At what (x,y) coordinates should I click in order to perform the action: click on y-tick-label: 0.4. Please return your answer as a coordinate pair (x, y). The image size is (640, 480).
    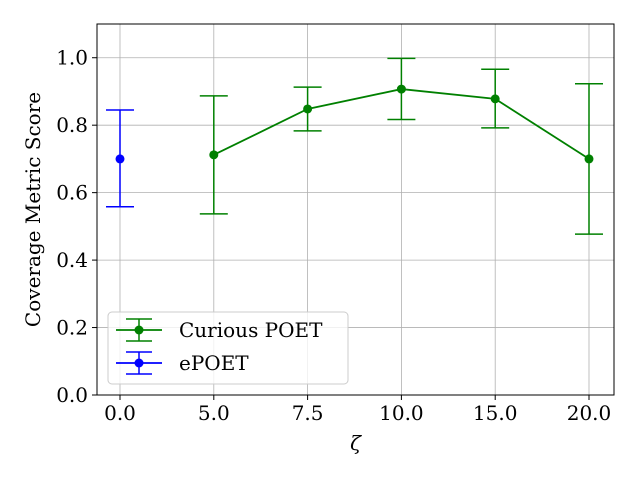
    Looking at the image, I should click on (72, 260).